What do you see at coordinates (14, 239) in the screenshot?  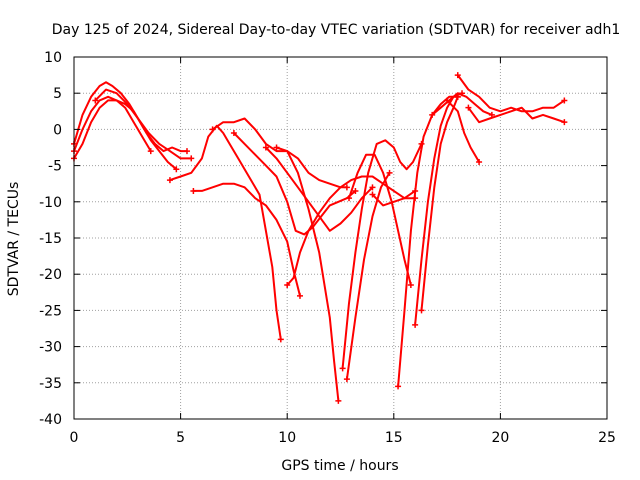 I see `y-axis-label: SDTVAR / TECUs` at bounding box center [14, 239].